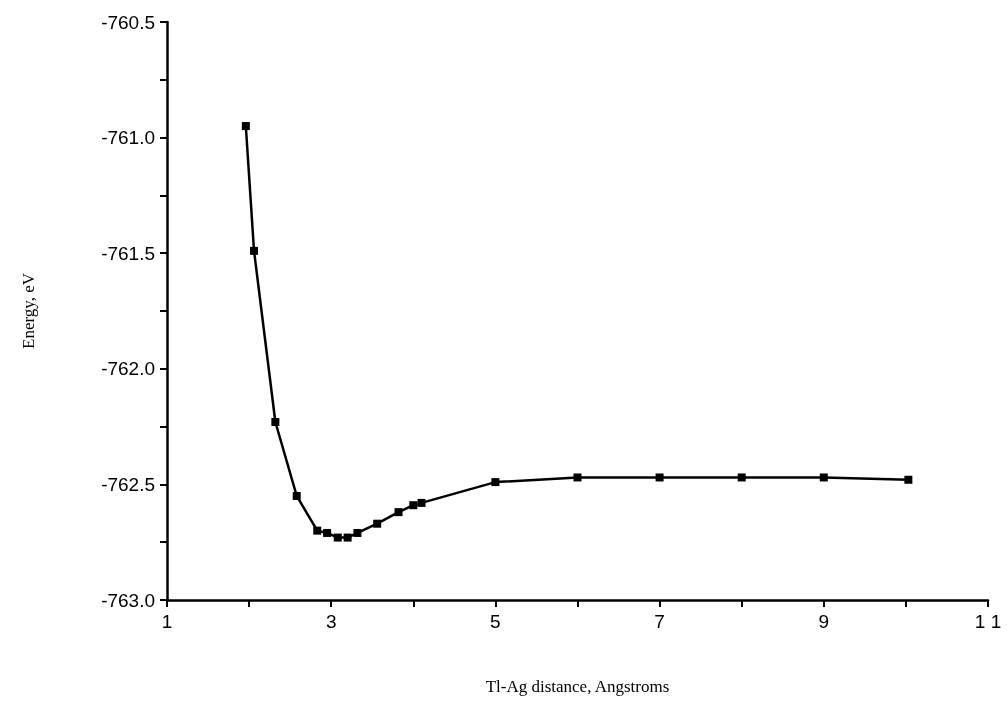  I want to click on y-axis-title: Energy, eV, so click(28, 311).